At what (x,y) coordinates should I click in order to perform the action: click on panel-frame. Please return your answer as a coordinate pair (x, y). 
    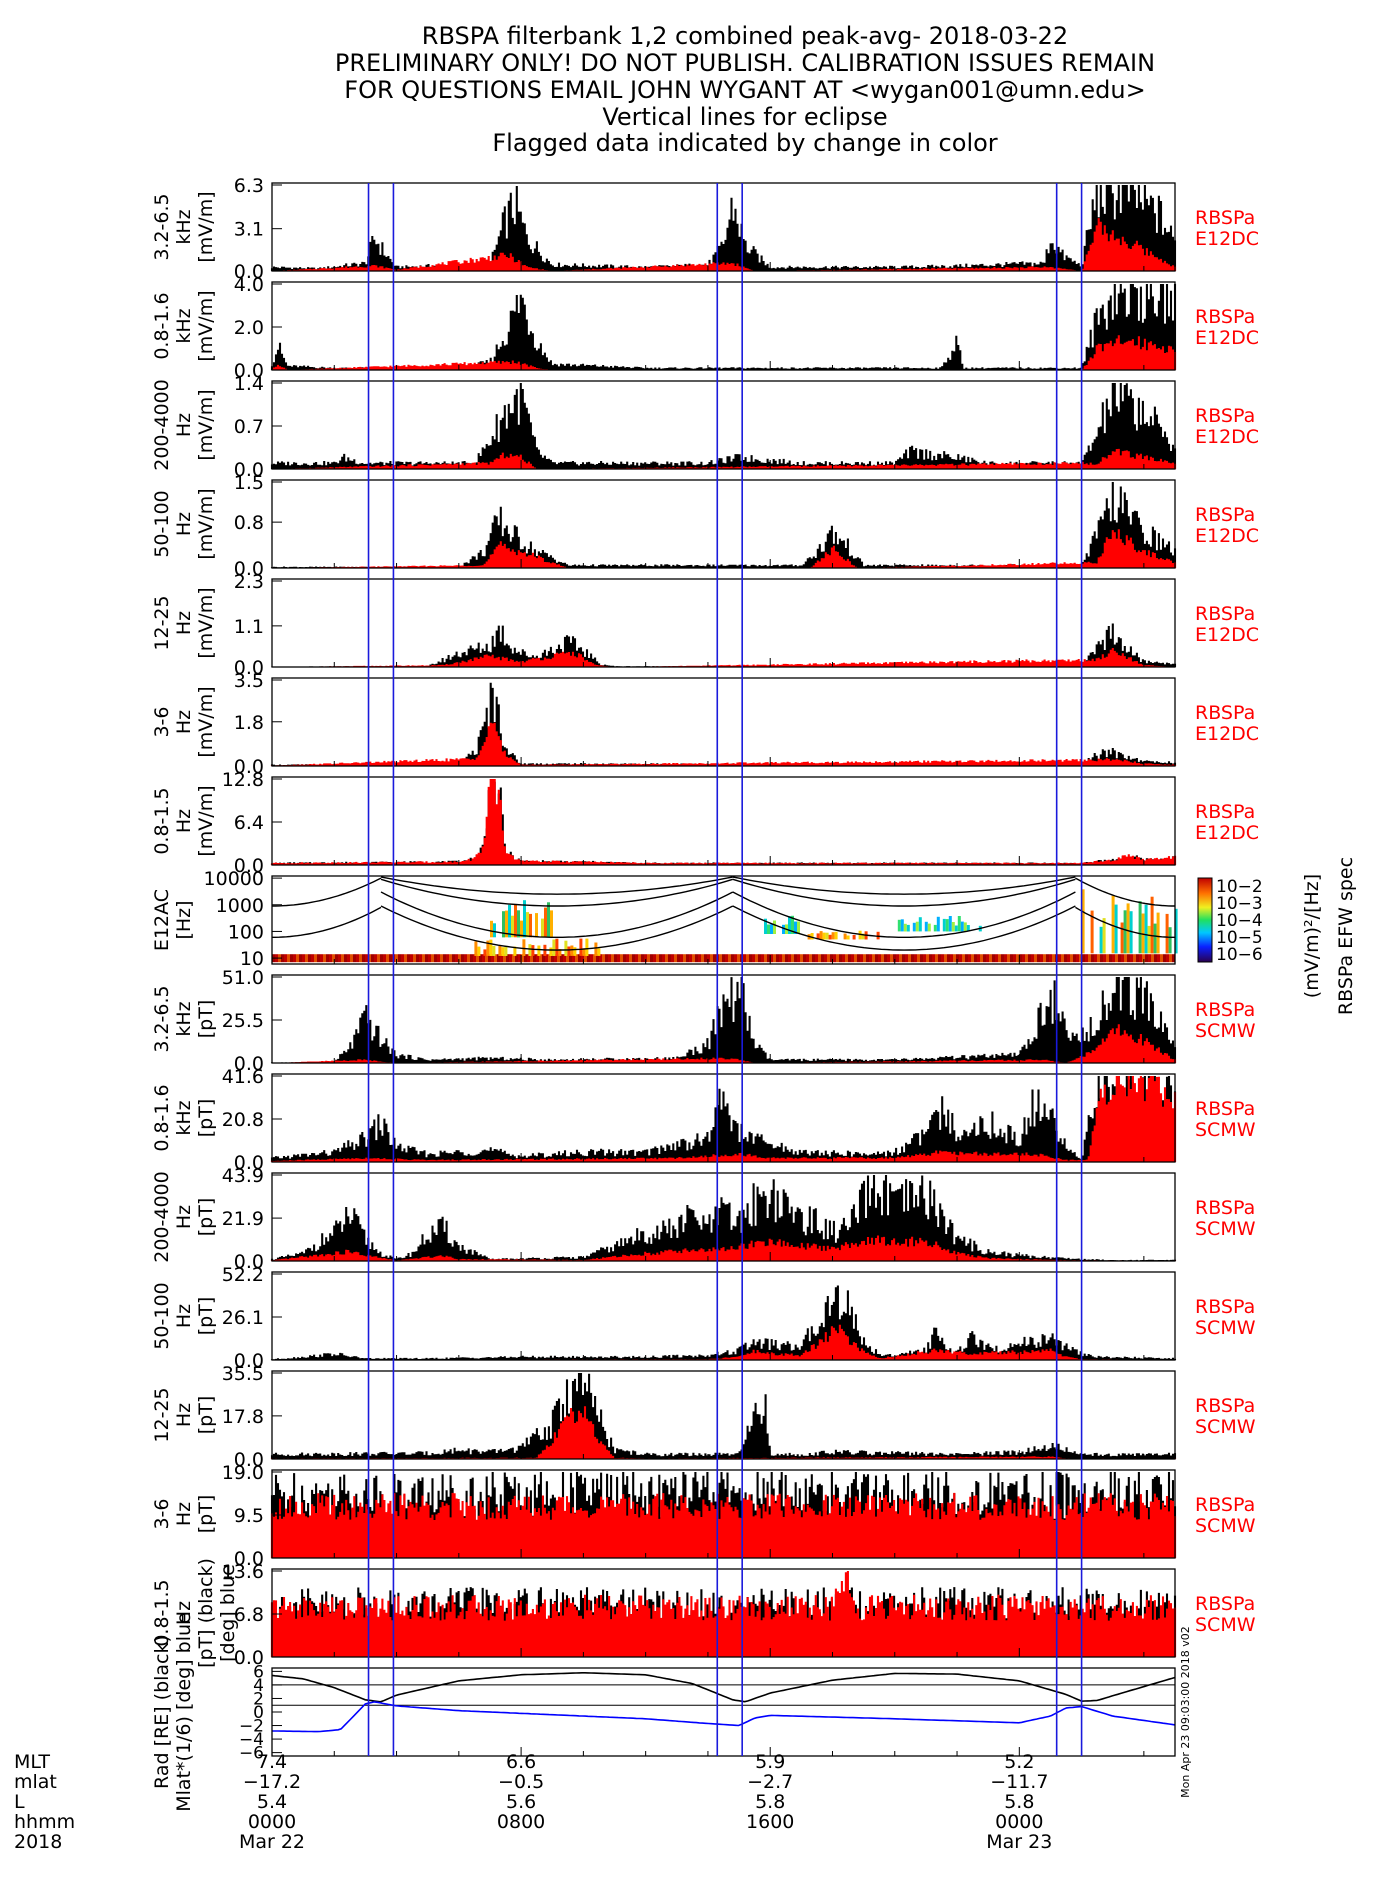
    Looking at the image, I should click on (723, 1514).